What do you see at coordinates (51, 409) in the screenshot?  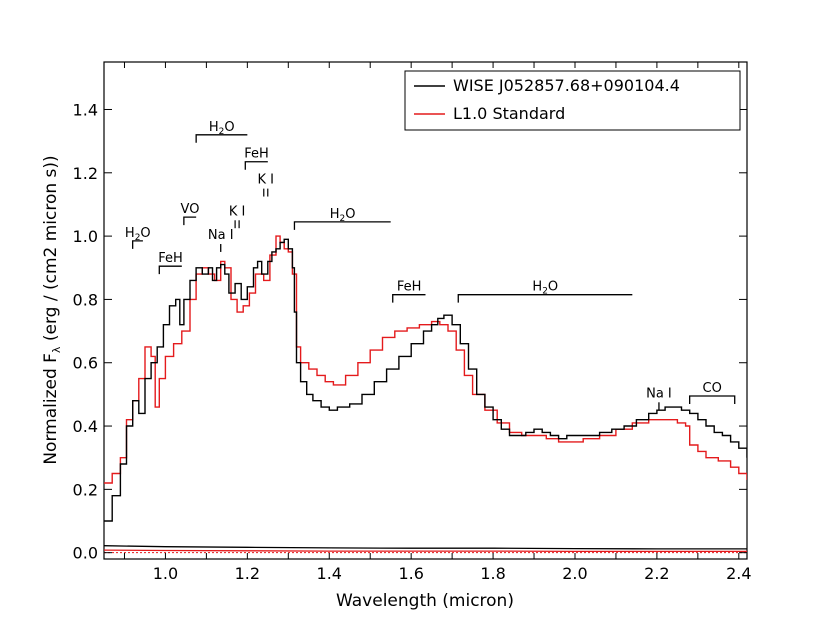 I see `y-axis-title-prefix: Normalized F` at bounding box center [51, 409].